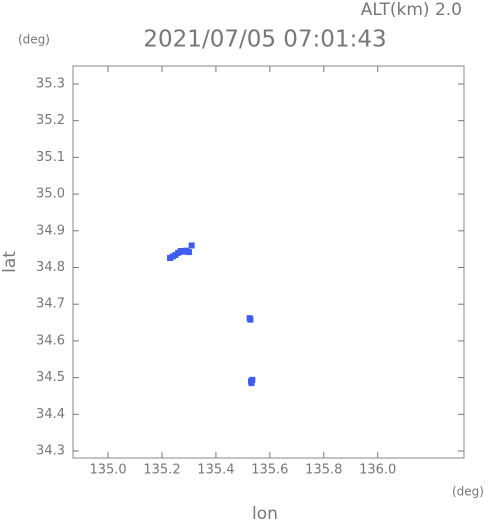 The width and height of the screenshot is (491, 525). Describe the element at coordinates (50, 267) in the screenshot. I see `y-tick-label: 34.8` at that location.